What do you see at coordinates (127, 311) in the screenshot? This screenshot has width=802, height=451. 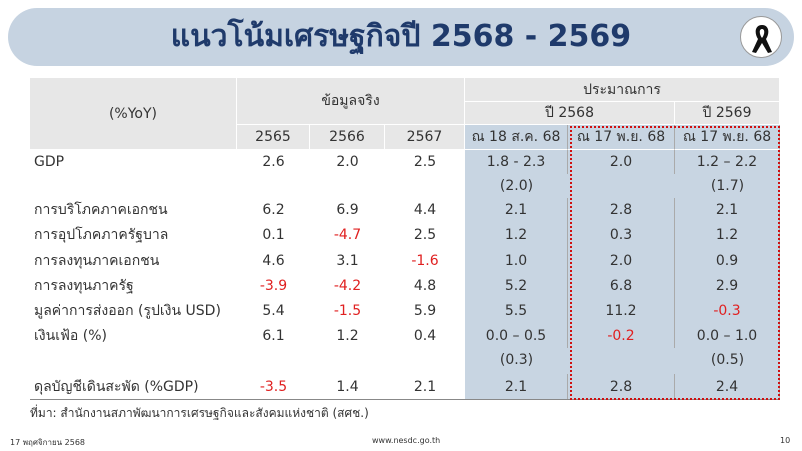 I see `row-label: มูลค่าการส่งออก (รูปเงิน USD)` at bounding box center [127, 311].